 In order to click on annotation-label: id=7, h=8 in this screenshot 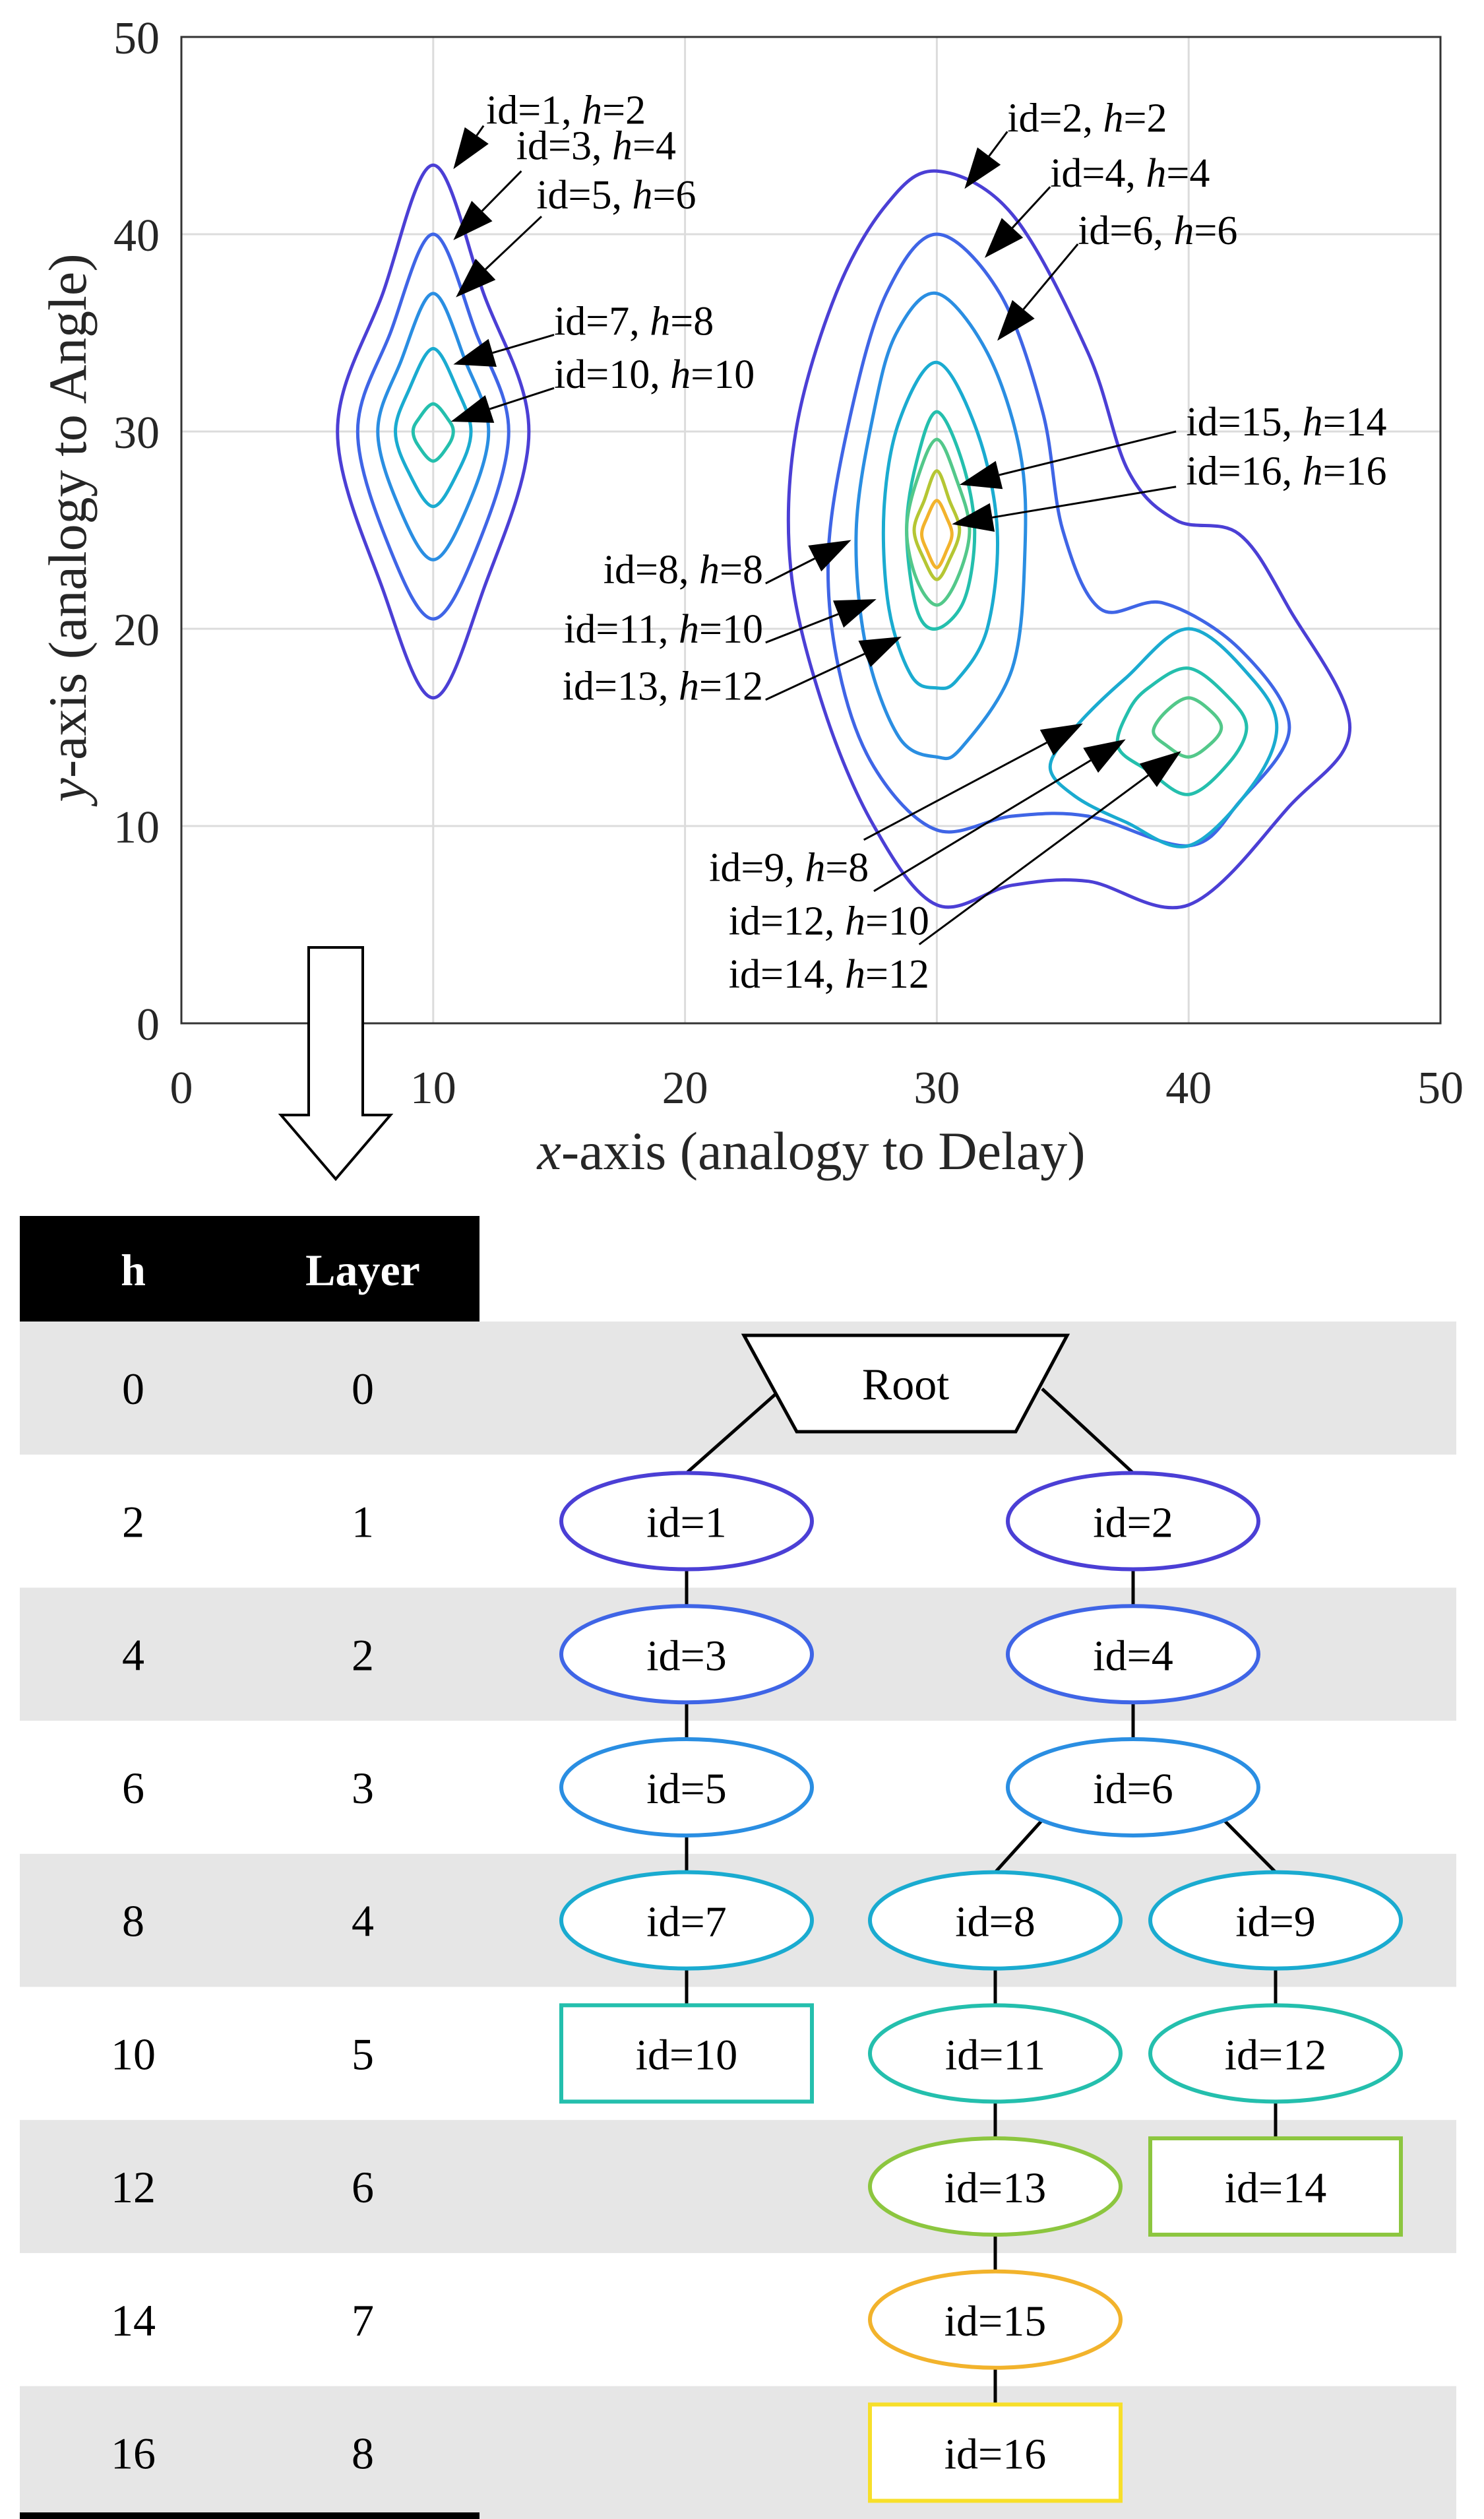, I will do `click(634, 321)`.